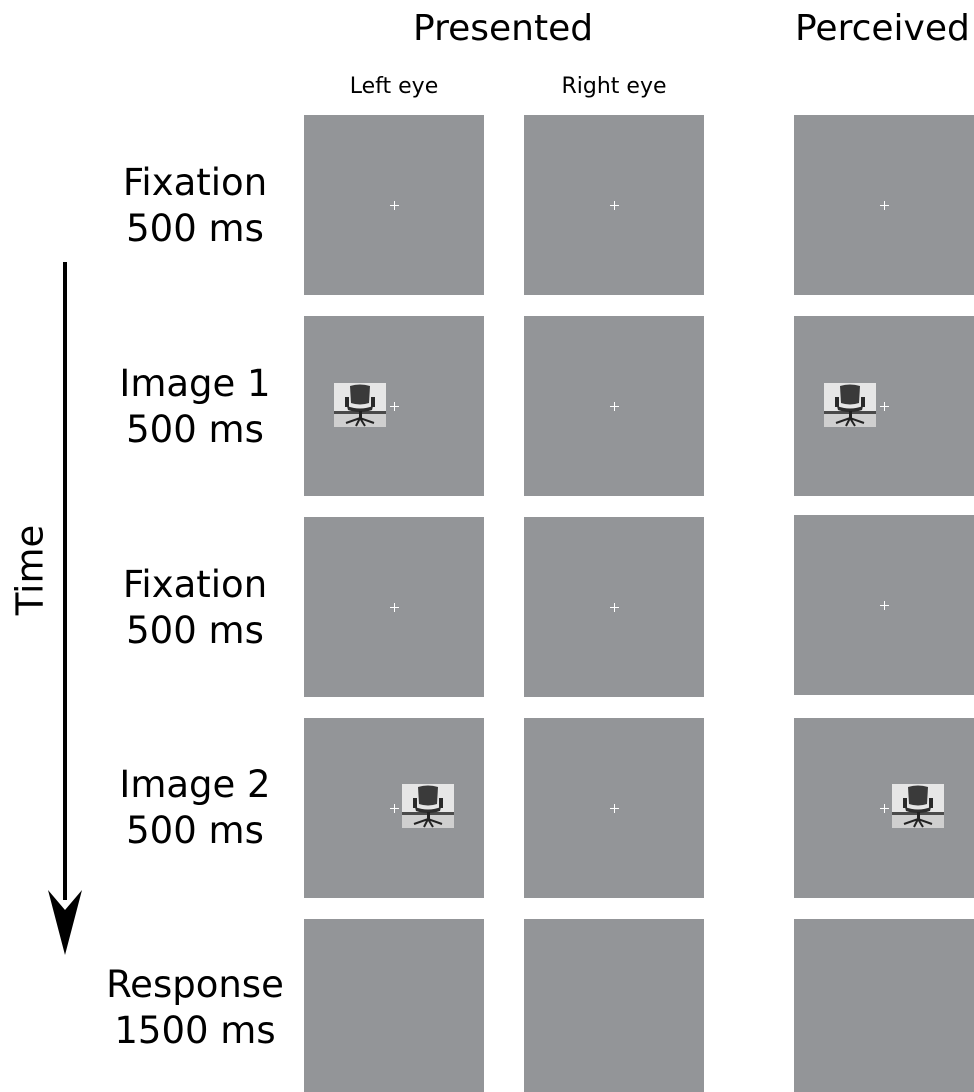 This screenshot has width=974, height=1092. What do you see at coordinates (614, 86) in the screenshot?
I see `subheader-right-eye: Right eye` at bounding box center [614, 86].